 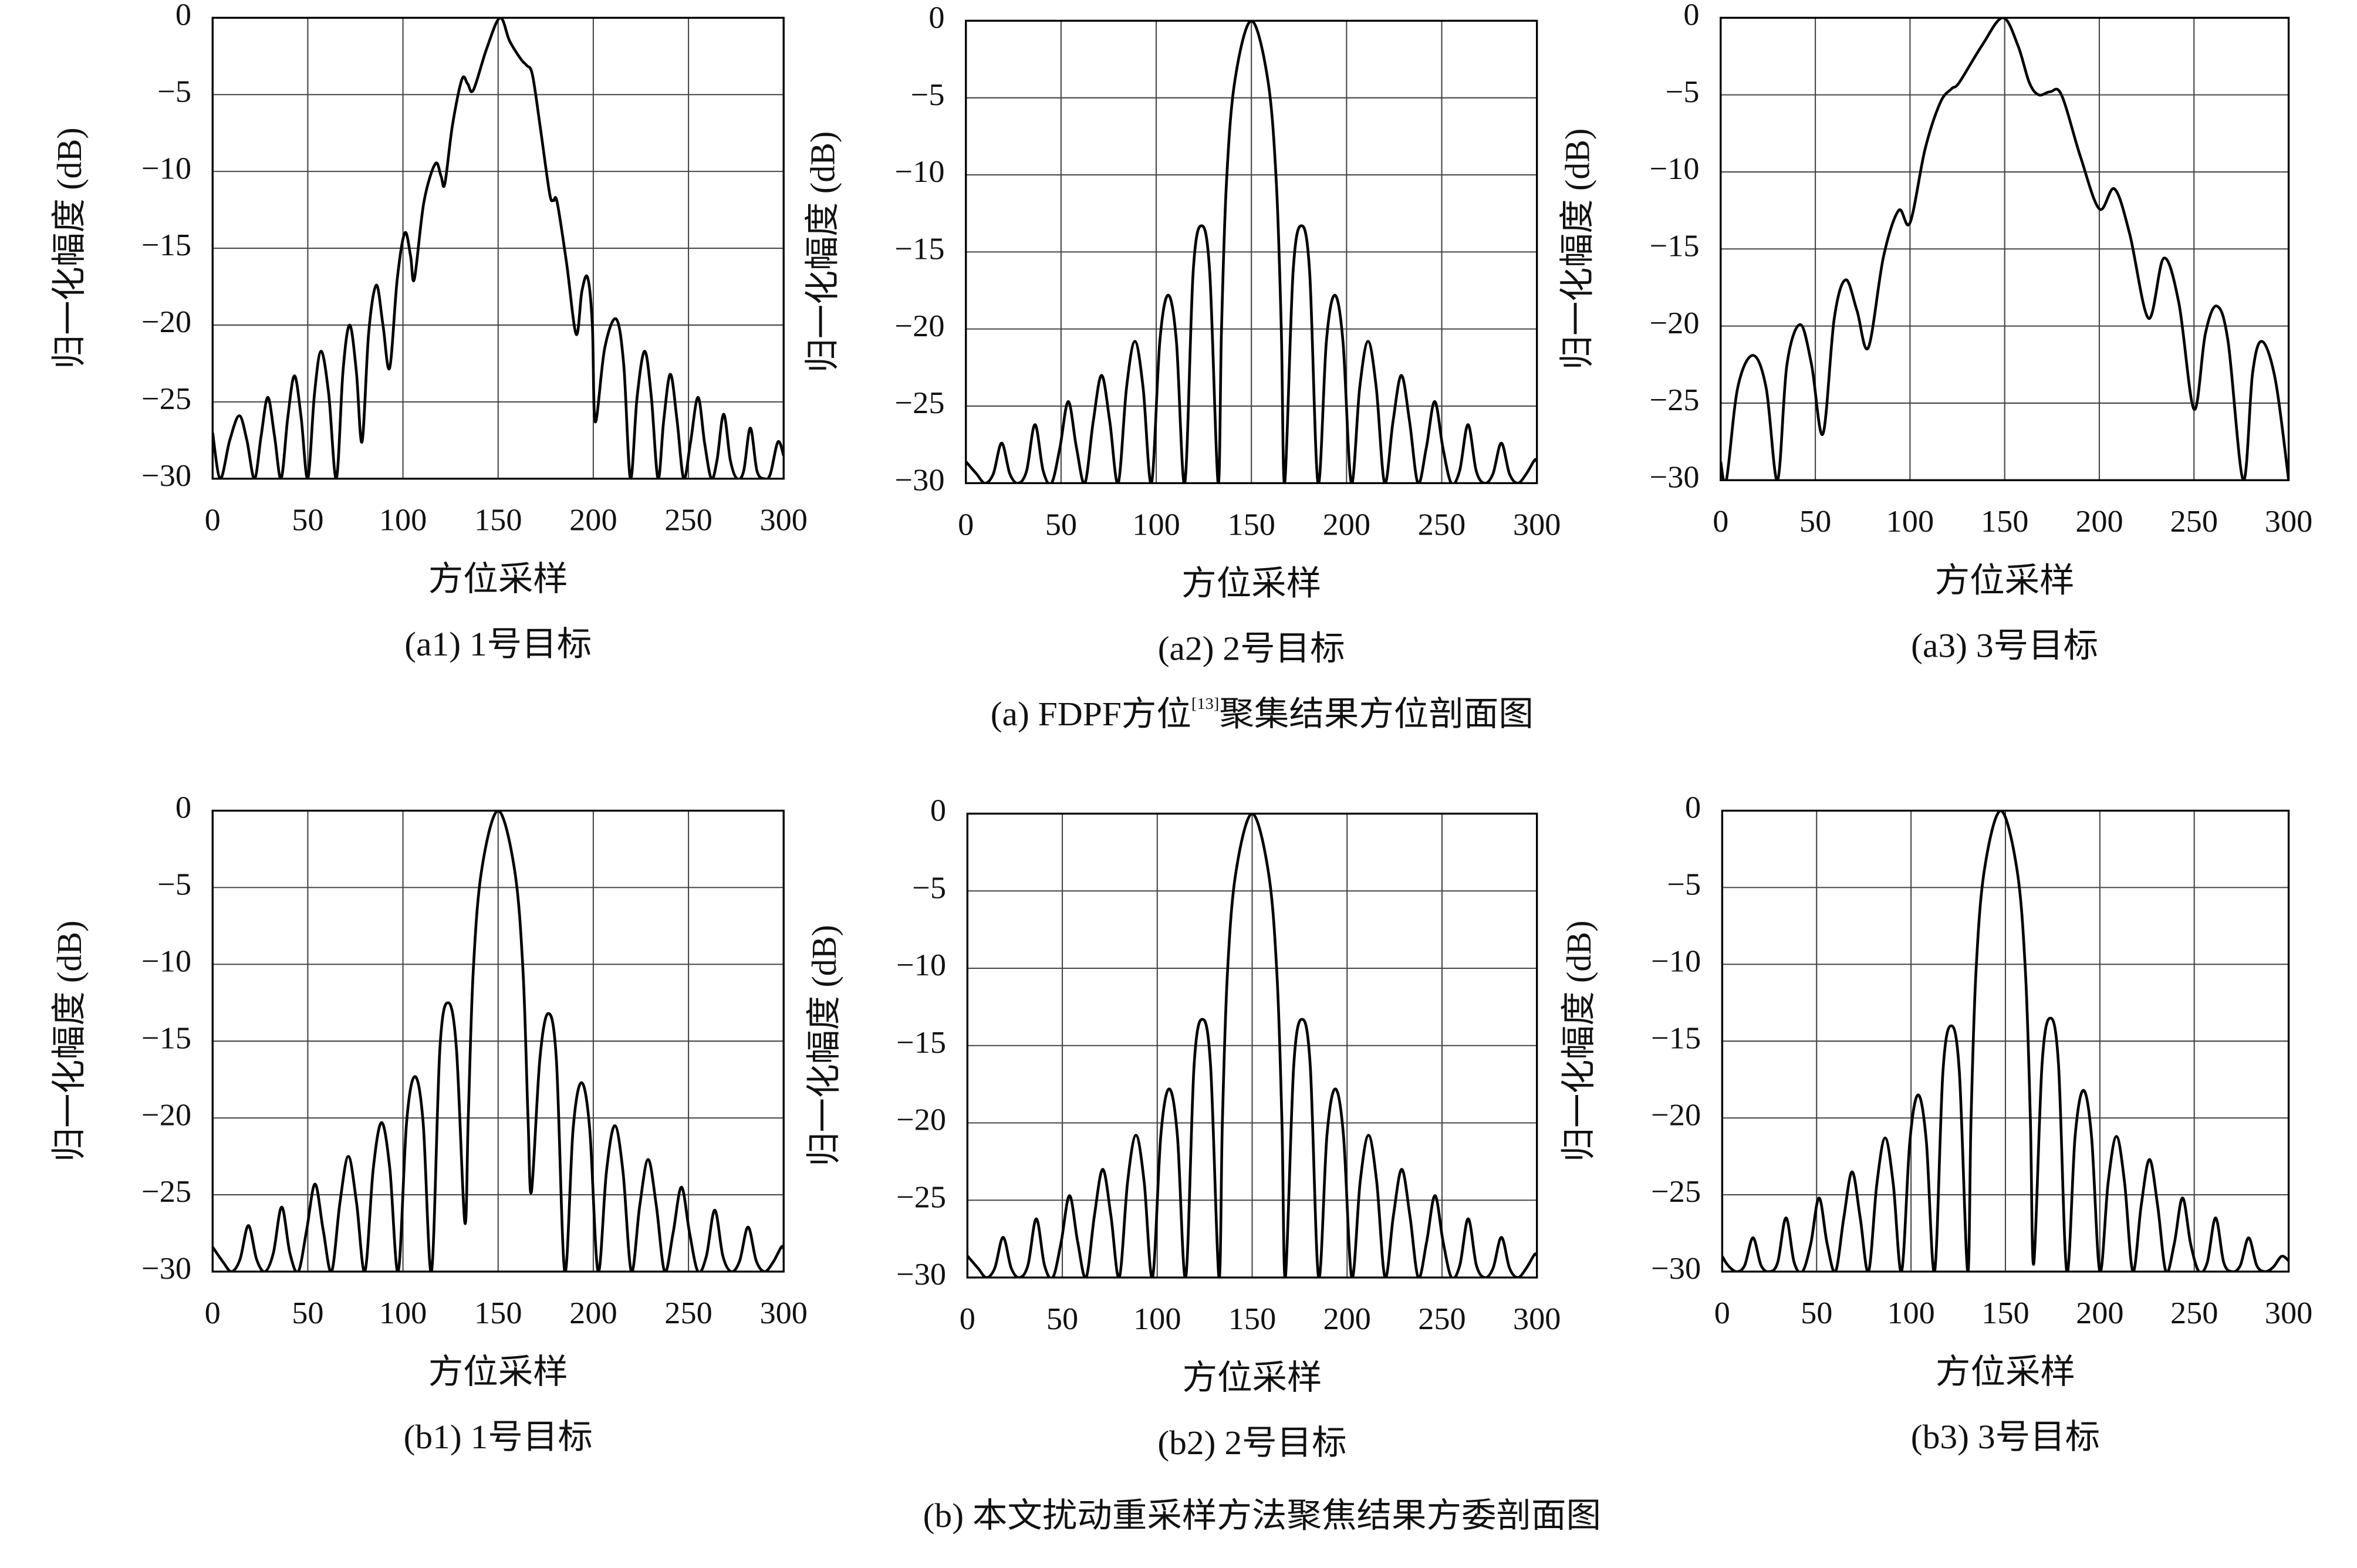 What do you see at coordinates (2005, 1437) in the screenshot?
I see `subplot-title: (b3) 3号目标` at bounding box center [2005, 1437].